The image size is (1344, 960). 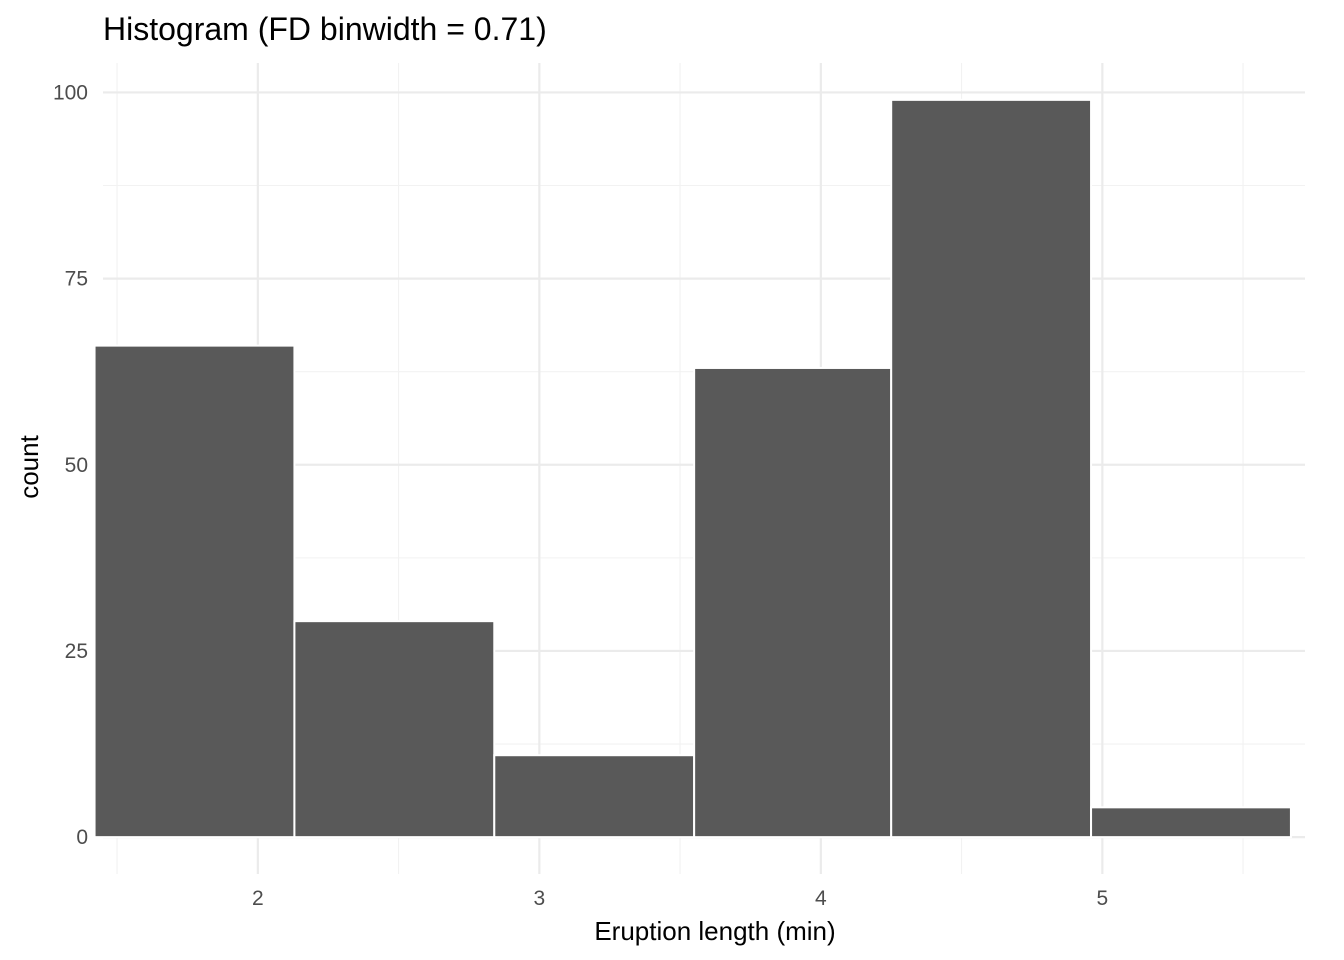 I want to click on y-axis-tick-labels: 0 25 50 75 100, so click(x=70, y=465).